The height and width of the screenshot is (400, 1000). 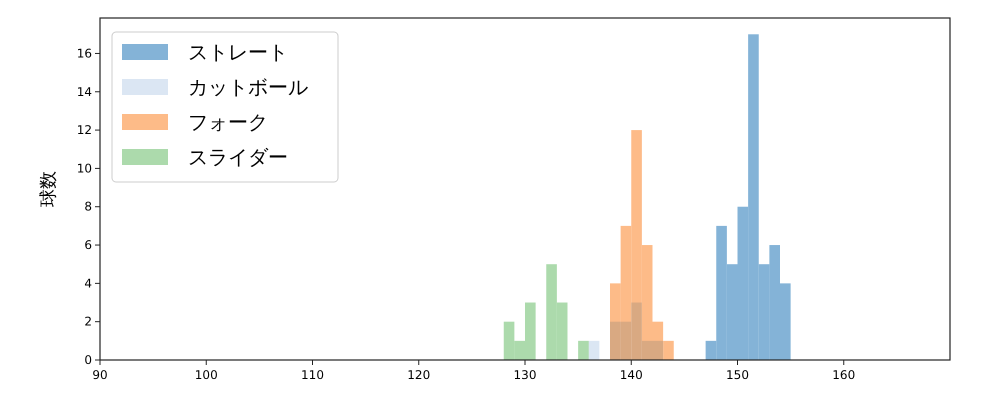 I want to click on y-tick-label: 0, so click(x=88, y=360).